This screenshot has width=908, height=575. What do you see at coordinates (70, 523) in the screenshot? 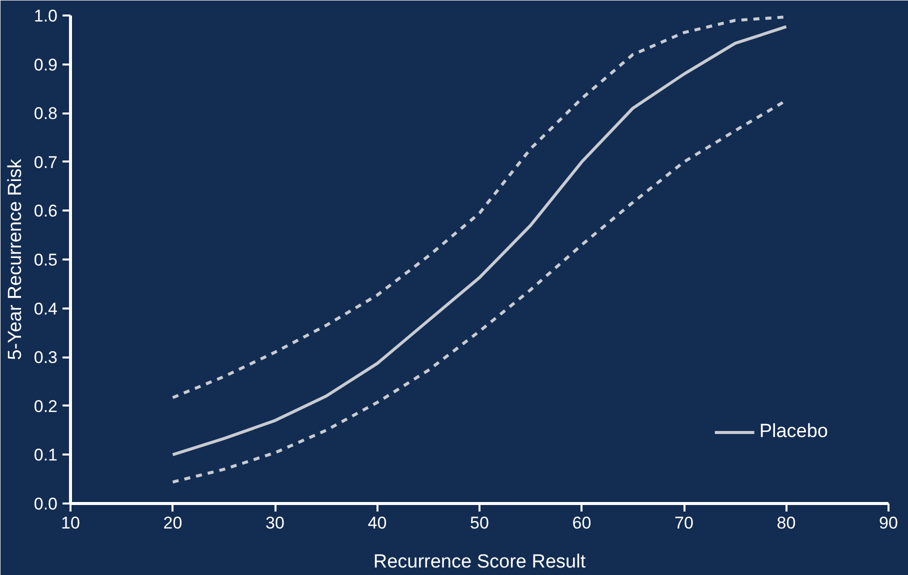
I see `x-tick-label: 10` at bounding box center [70, 523].